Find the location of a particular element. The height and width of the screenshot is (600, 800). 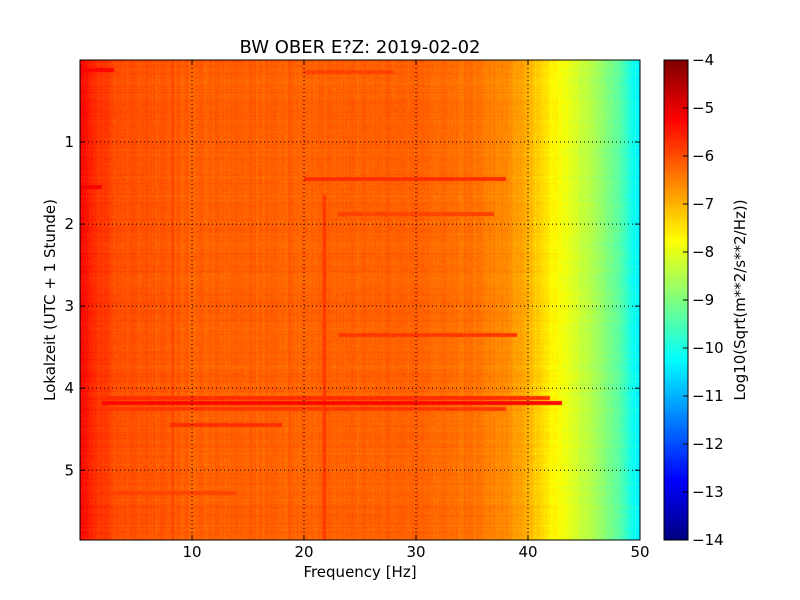

colorbar-ticks: −4 −5 −6 −7 −8 −9 −10 −11 −12 −13 −14 is located at coordinates (703, 300).